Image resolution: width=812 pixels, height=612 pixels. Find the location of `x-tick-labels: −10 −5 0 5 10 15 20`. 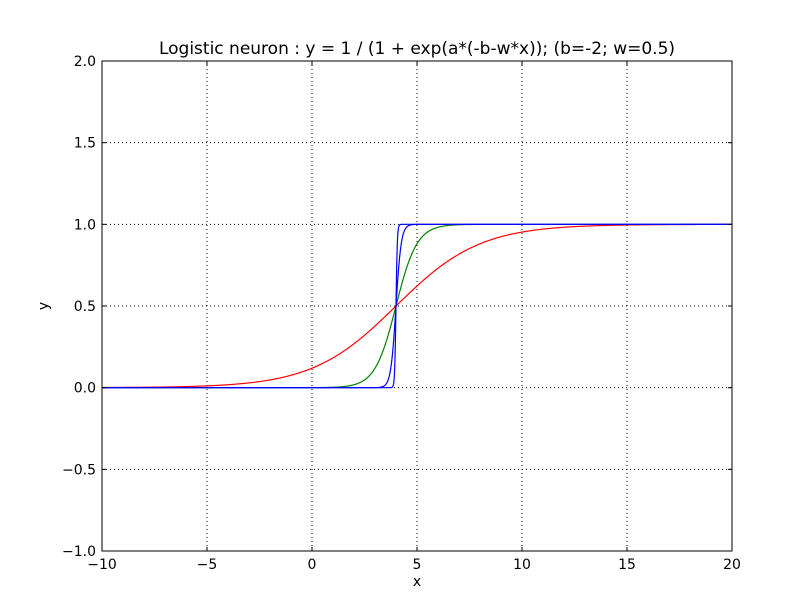

x-tick-labels: −10 −5 0 5 10 15 20 is located at coordinates (414, 565).